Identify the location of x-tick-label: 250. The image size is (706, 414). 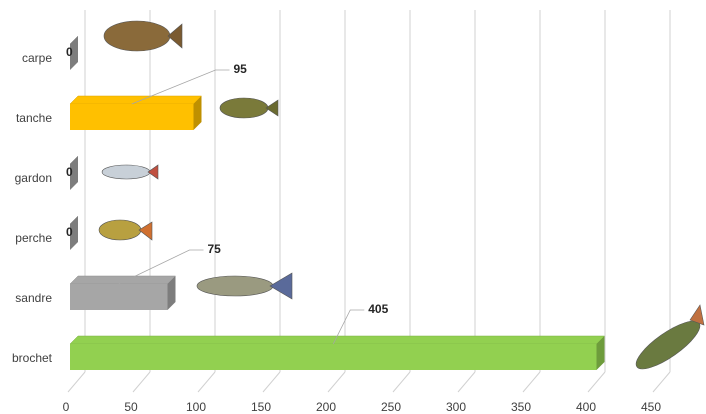
(391, 407).